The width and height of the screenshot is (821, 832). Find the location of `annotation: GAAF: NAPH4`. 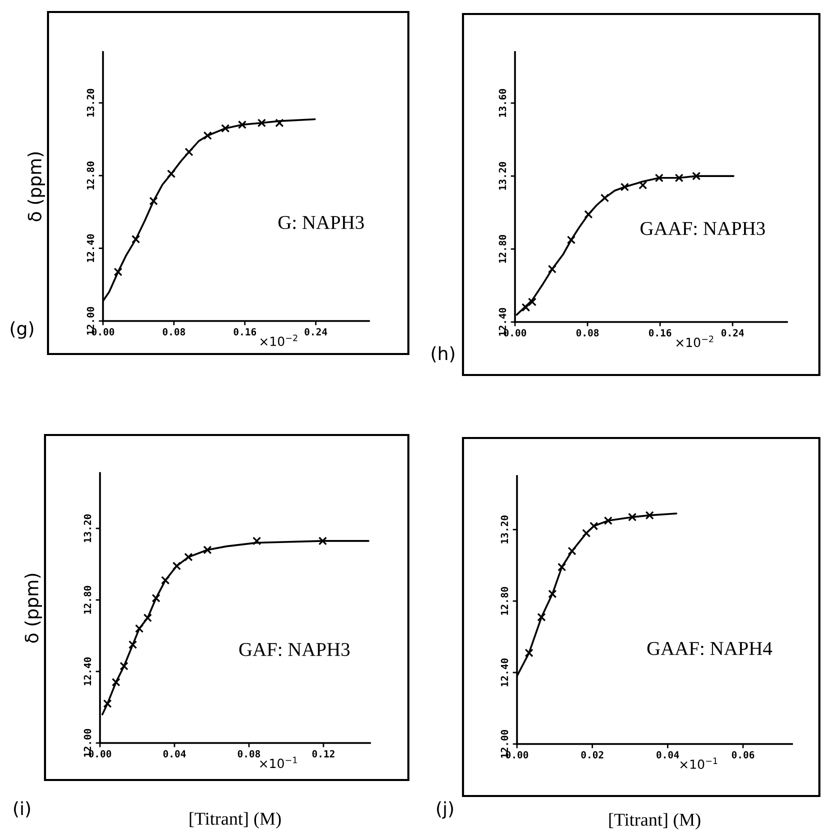

annotation: GAAF: NAPH4 is located at coordinates (709, 649).